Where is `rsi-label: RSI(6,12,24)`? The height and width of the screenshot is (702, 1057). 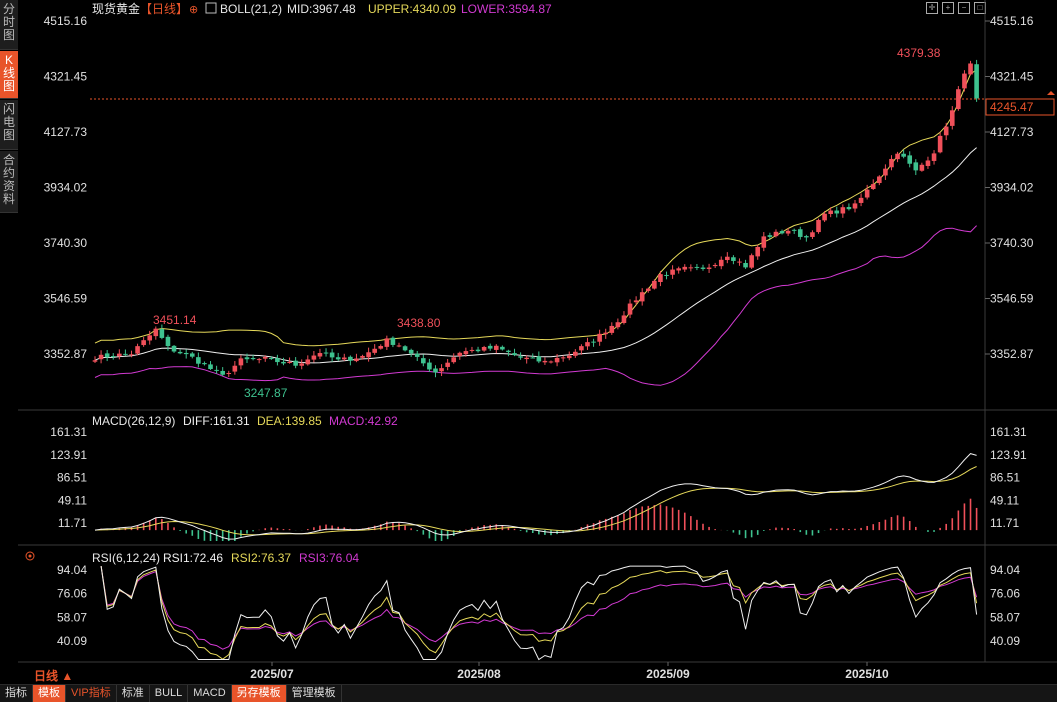
rsi-label: RSI(6,12,24) is located at coordinates (126, 558).